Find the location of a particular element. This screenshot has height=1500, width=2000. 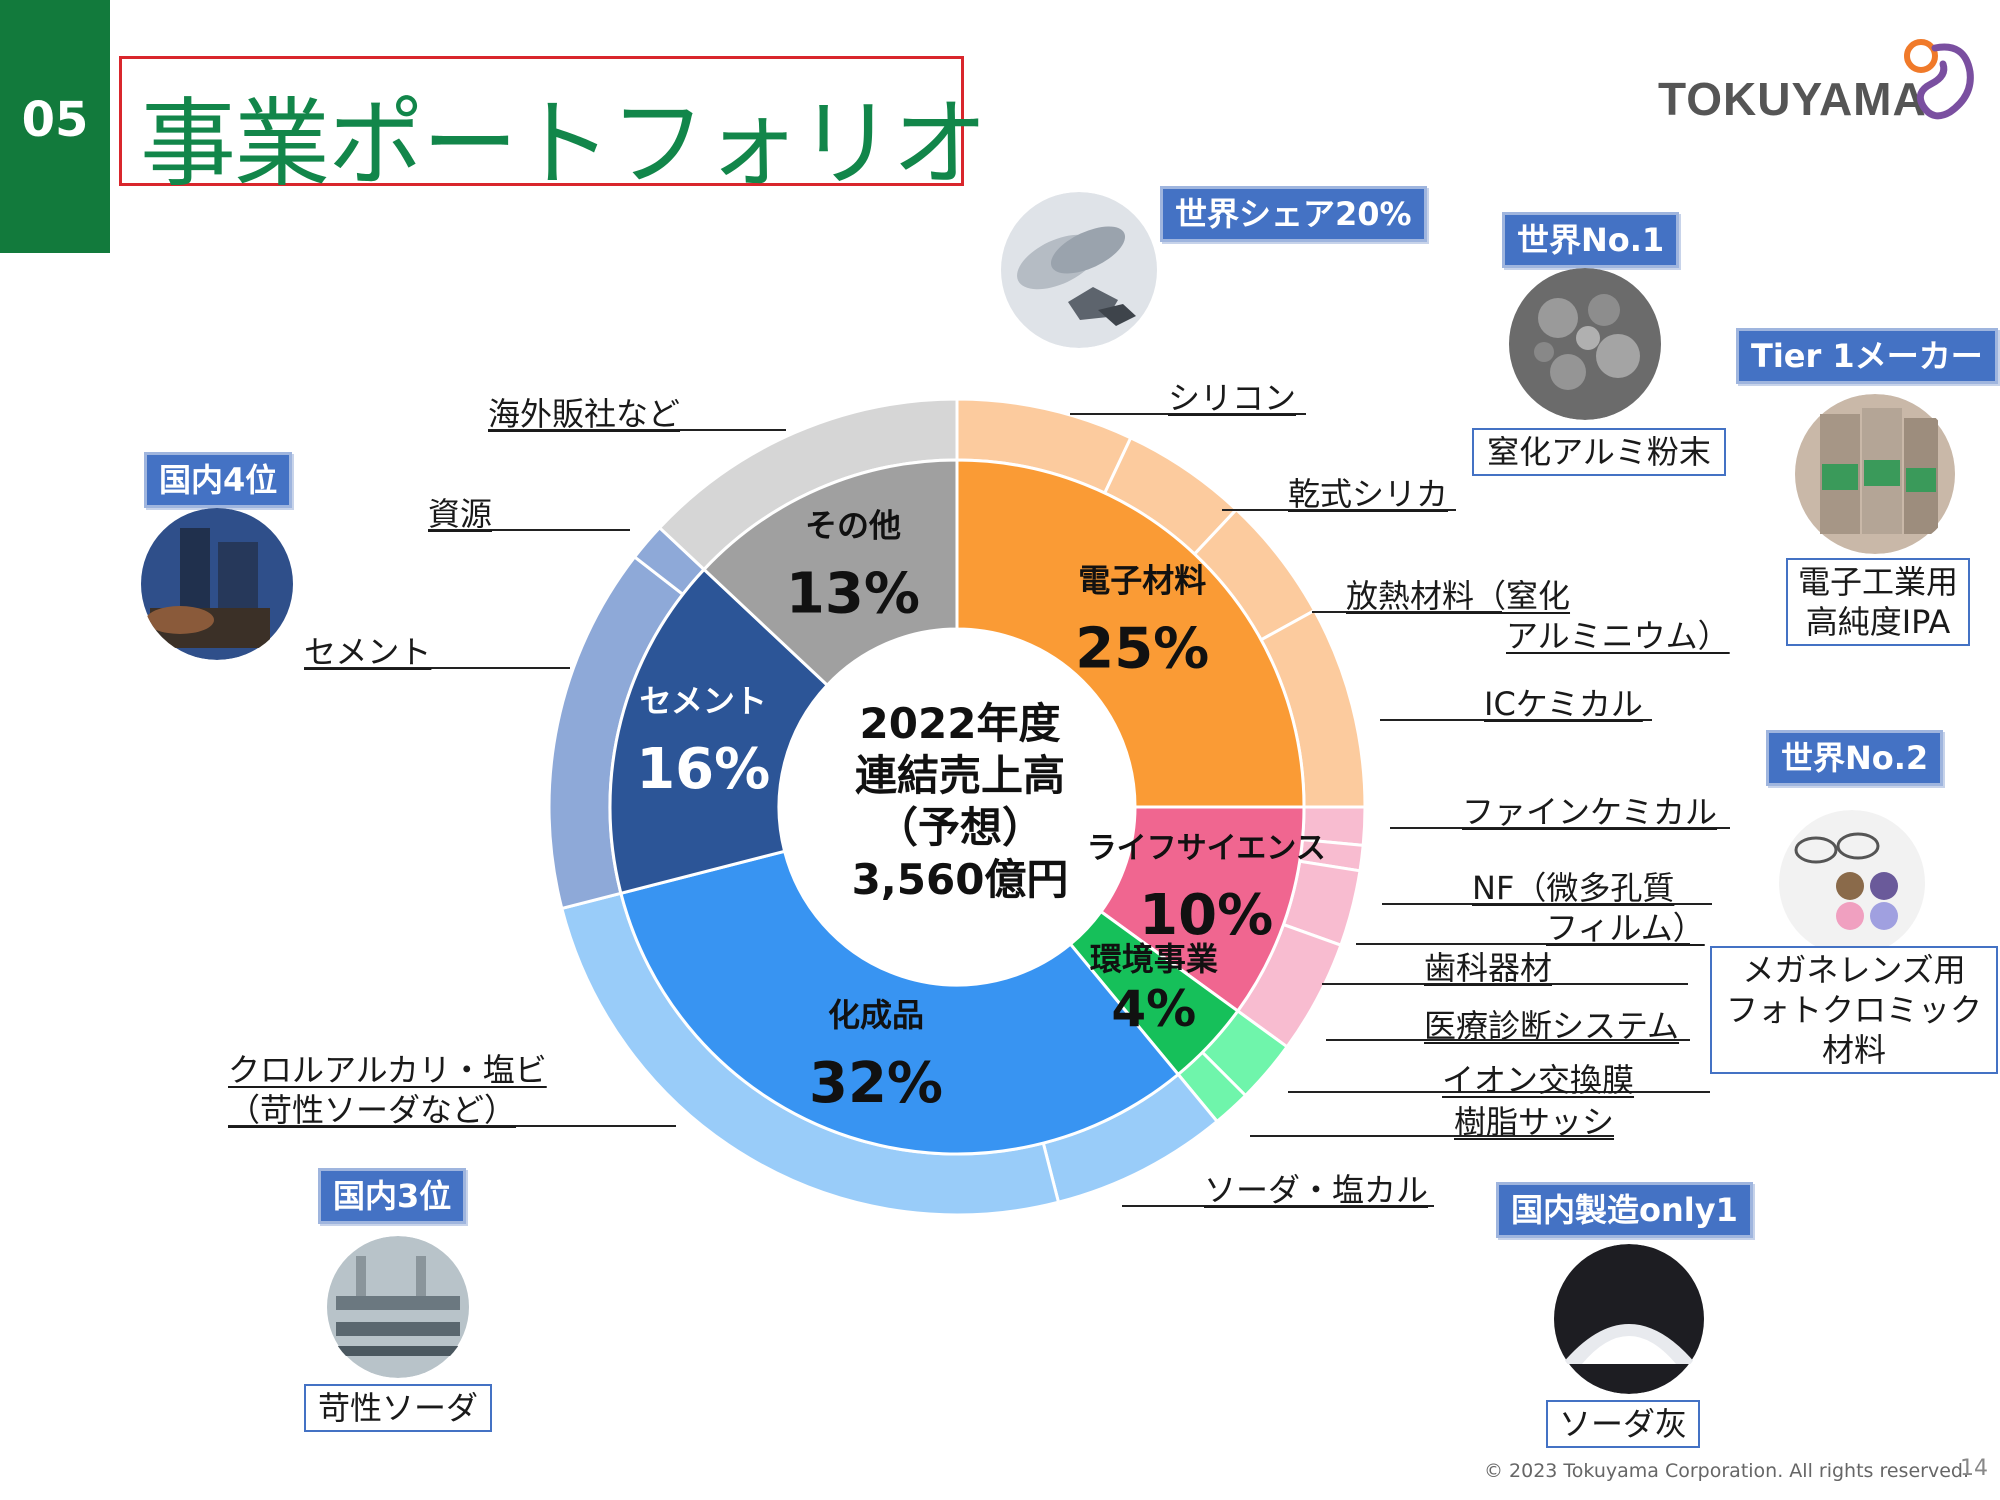

cement-plant-photo is located at coordinates (217, 584).